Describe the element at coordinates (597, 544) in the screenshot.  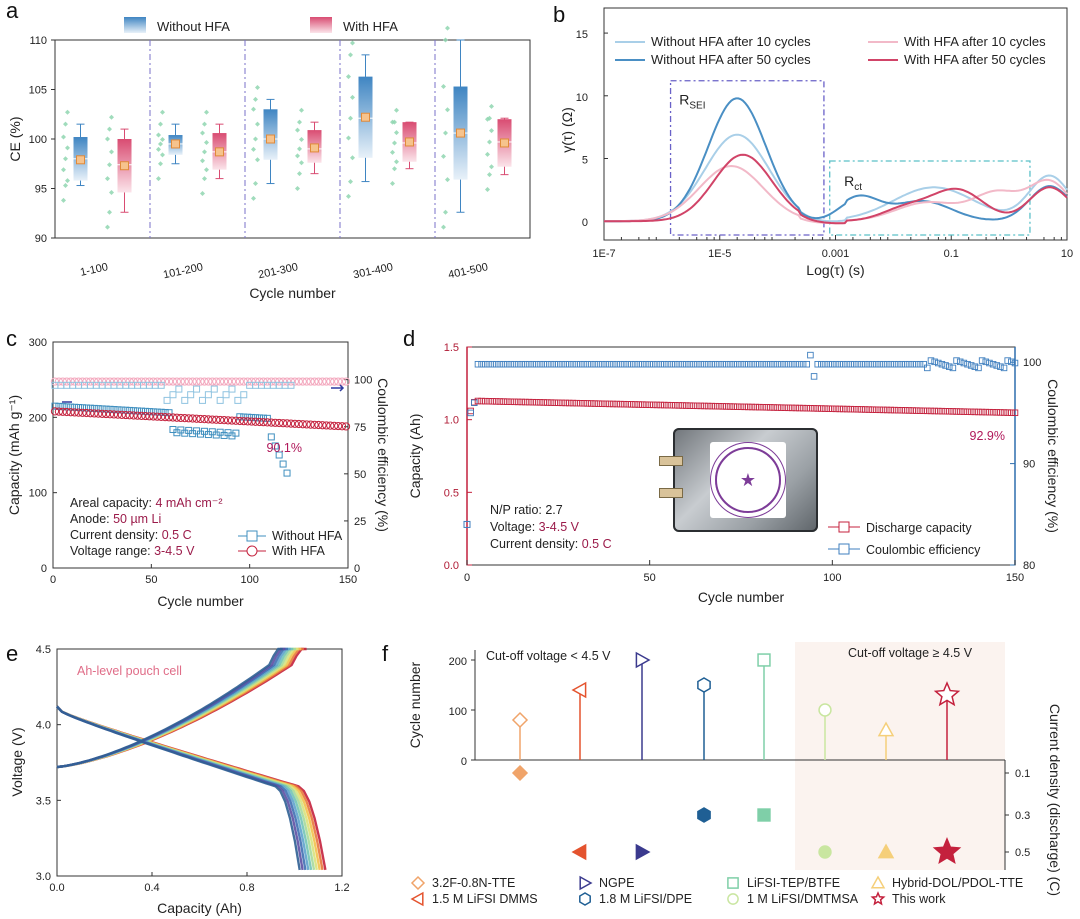
I see `note-value: 0.5 C` at that location.